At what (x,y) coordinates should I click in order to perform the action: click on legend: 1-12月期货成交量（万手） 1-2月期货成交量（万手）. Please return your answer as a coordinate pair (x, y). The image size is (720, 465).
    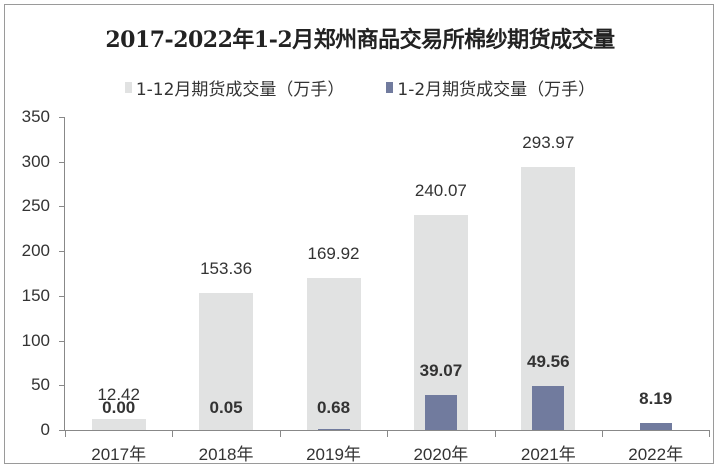
    Looking at the image, I should click on (360, 87).